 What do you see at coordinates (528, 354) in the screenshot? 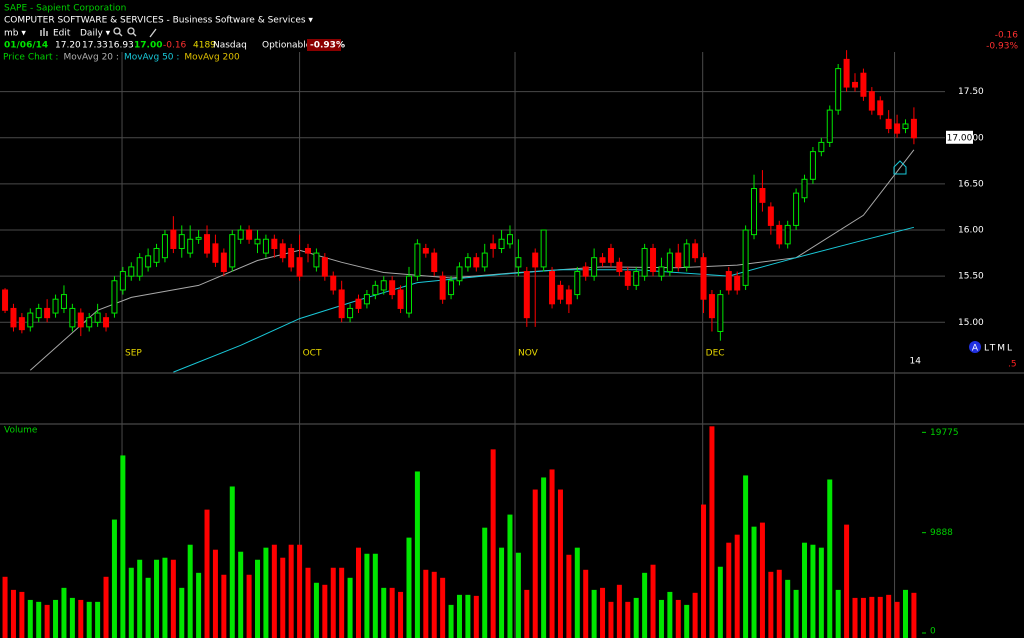
I see `x-tick-label: NOV` at bounding box center [528, 354].